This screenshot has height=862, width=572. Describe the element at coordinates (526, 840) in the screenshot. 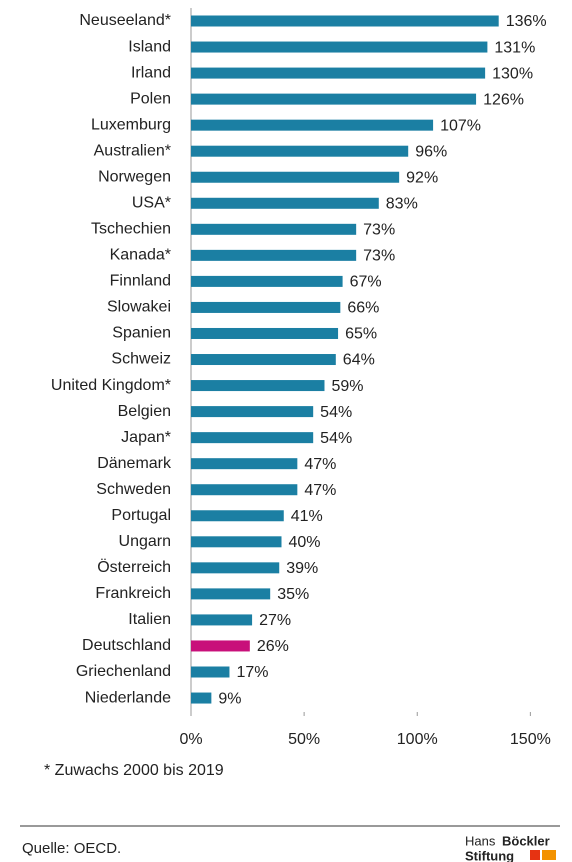

I see `logo-text: Böckler` at that location.